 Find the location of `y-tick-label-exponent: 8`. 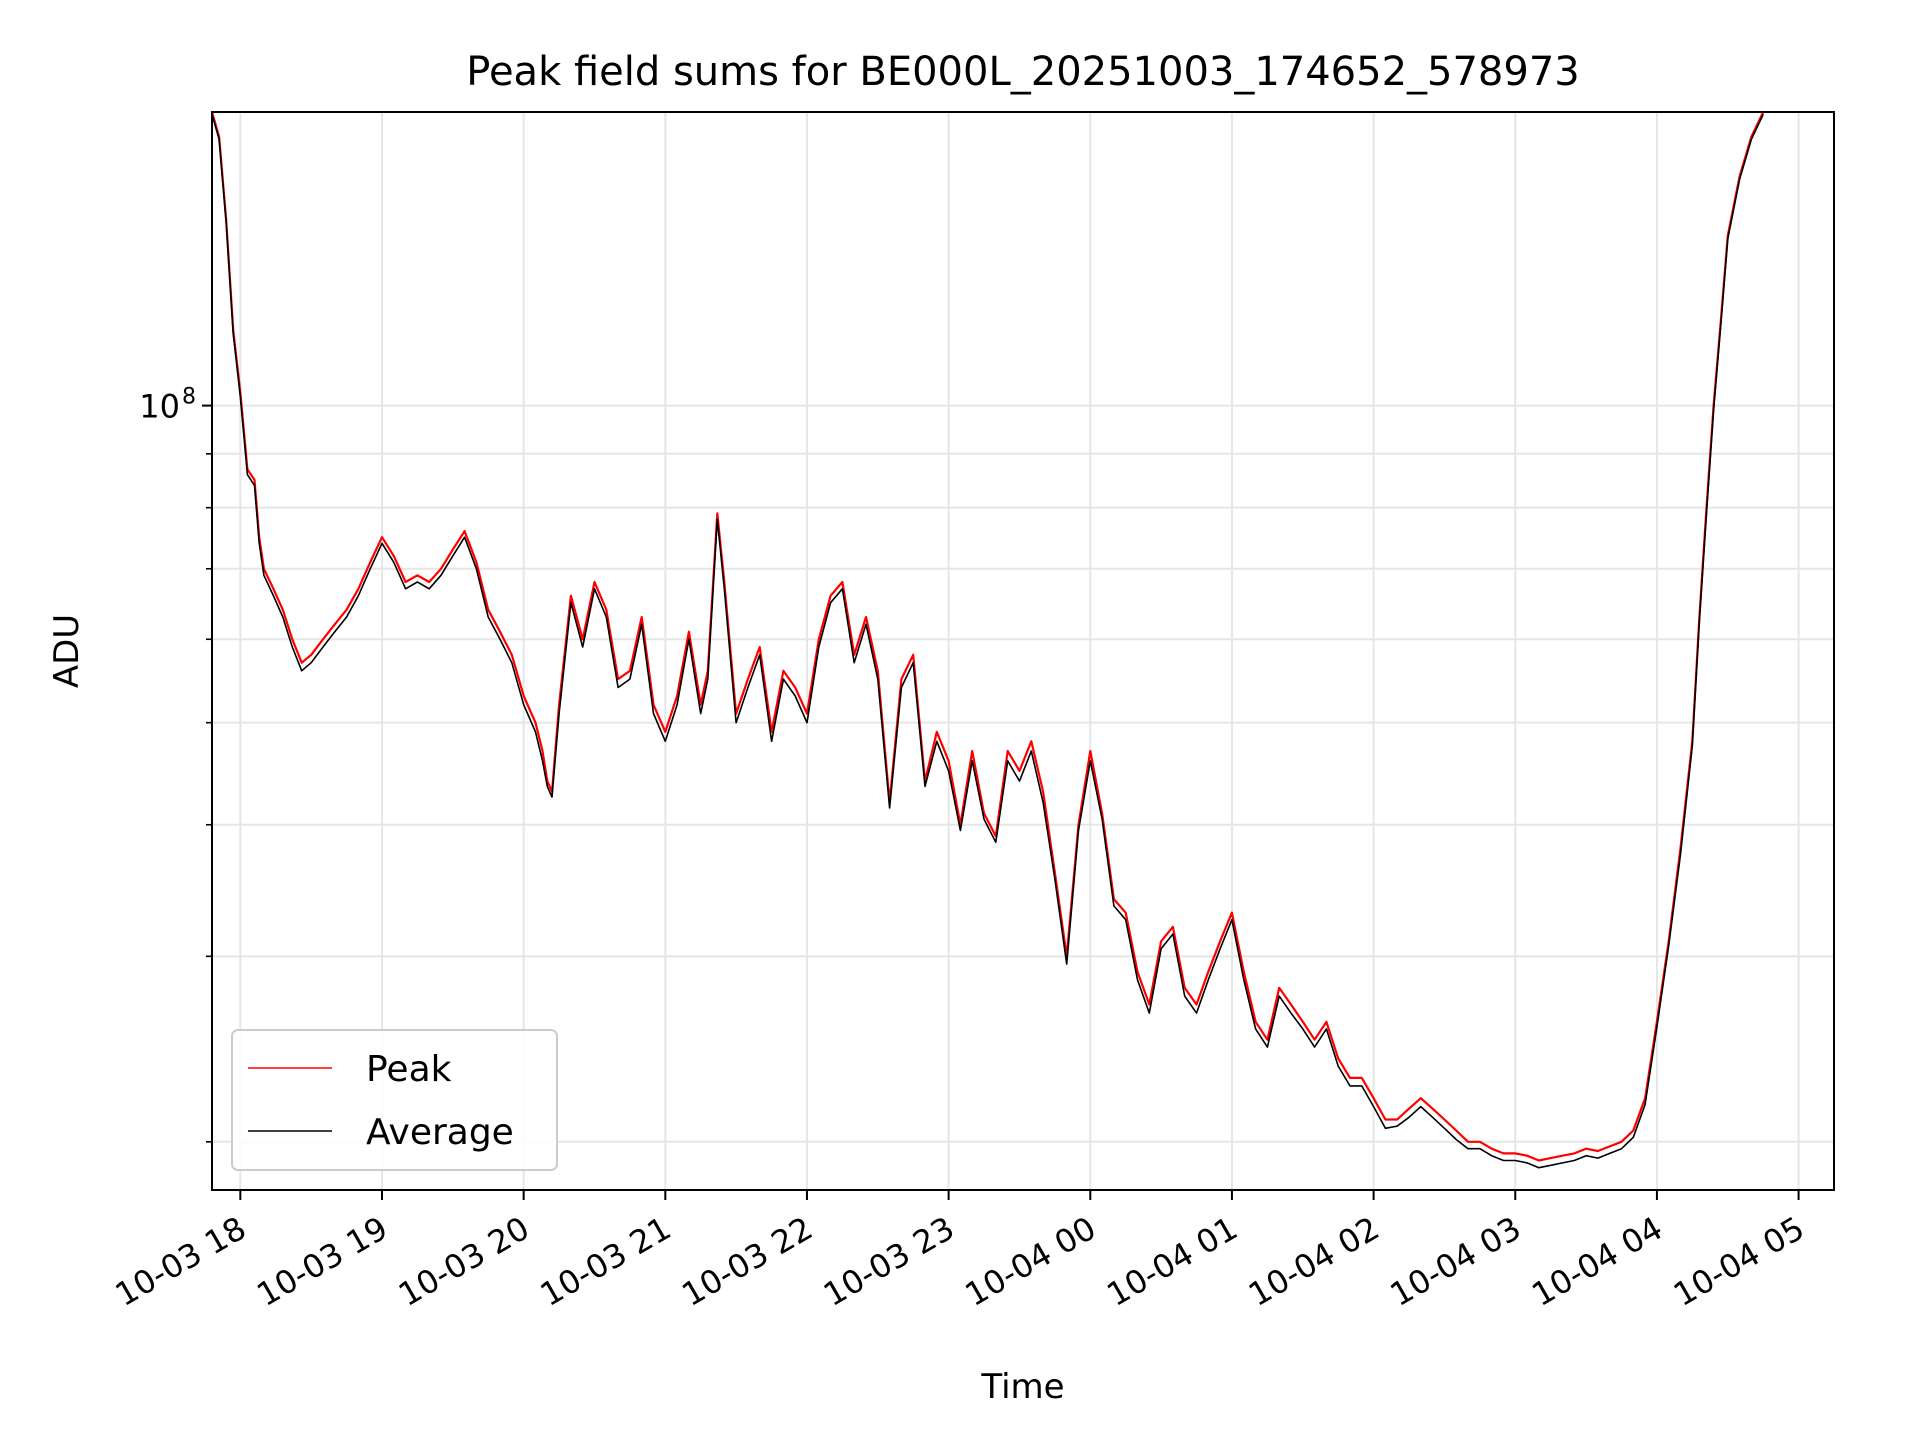

y-tick-label-exponent: 8 is located at coordinates (189, 397).